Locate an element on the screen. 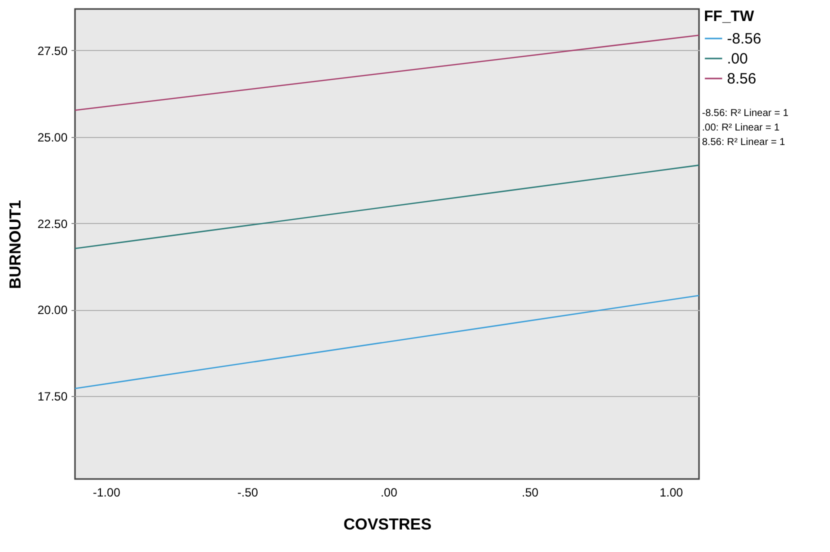 This screenshot has height=552, width=830. y-tick-label: 27.50 is located at coordinates (52, 51).